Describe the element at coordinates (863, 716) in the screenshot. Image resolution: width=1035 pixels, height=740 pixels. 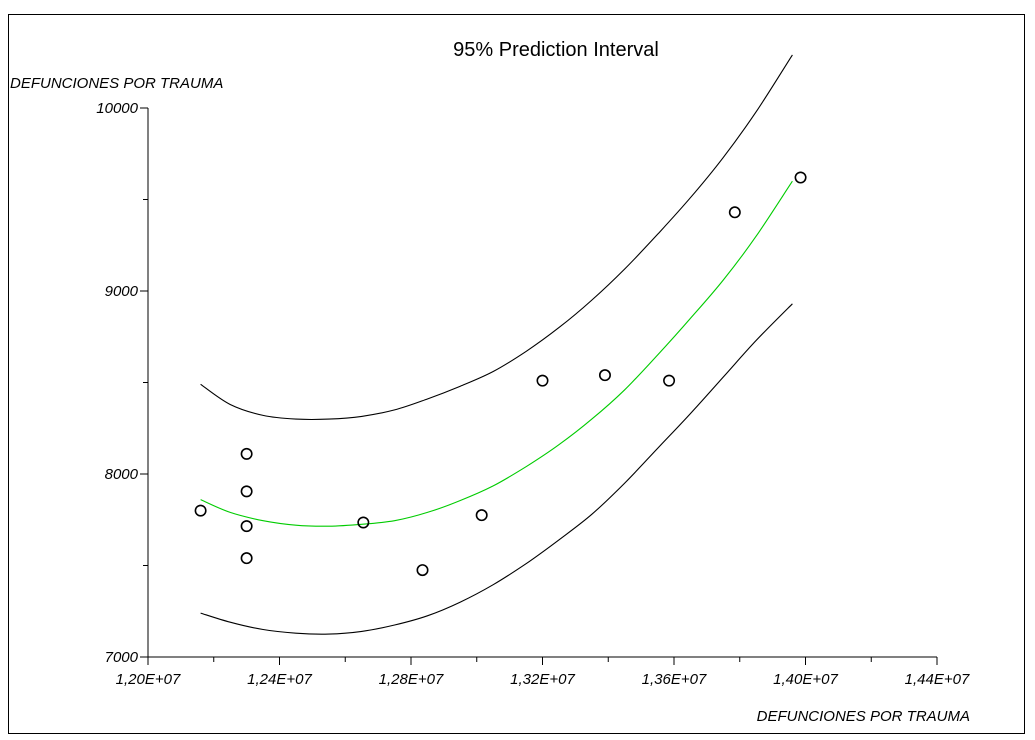
I see `x-axis-label: DEFUNCIONES POR TRAUMA` at that location.